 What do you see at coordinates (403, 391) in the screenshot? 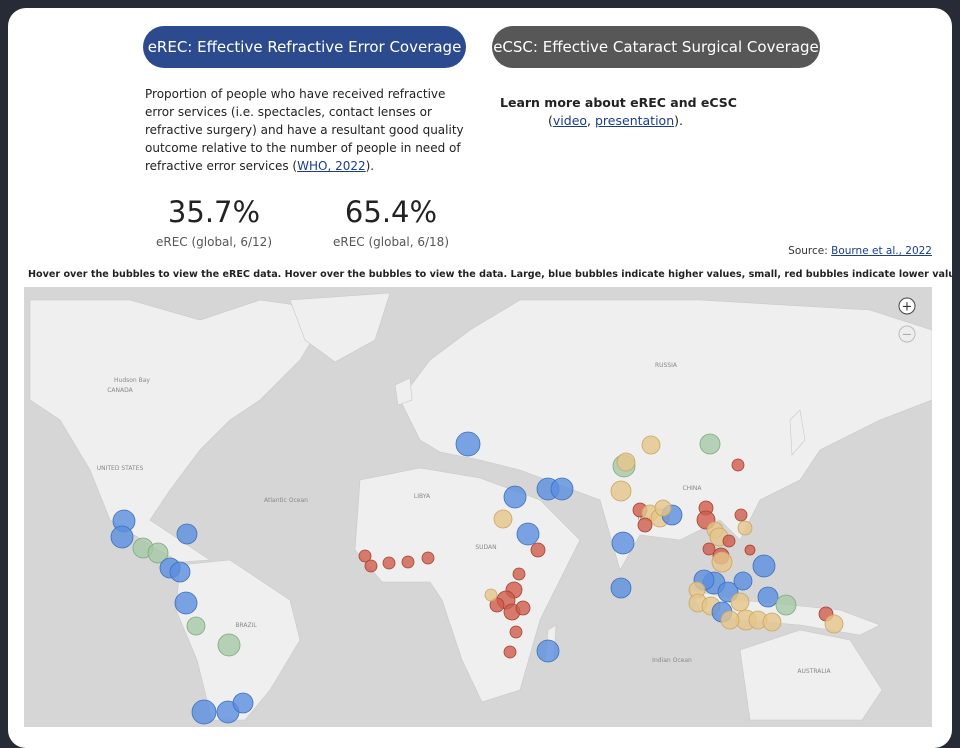
I see `uk` at bounding box center [403, 391].